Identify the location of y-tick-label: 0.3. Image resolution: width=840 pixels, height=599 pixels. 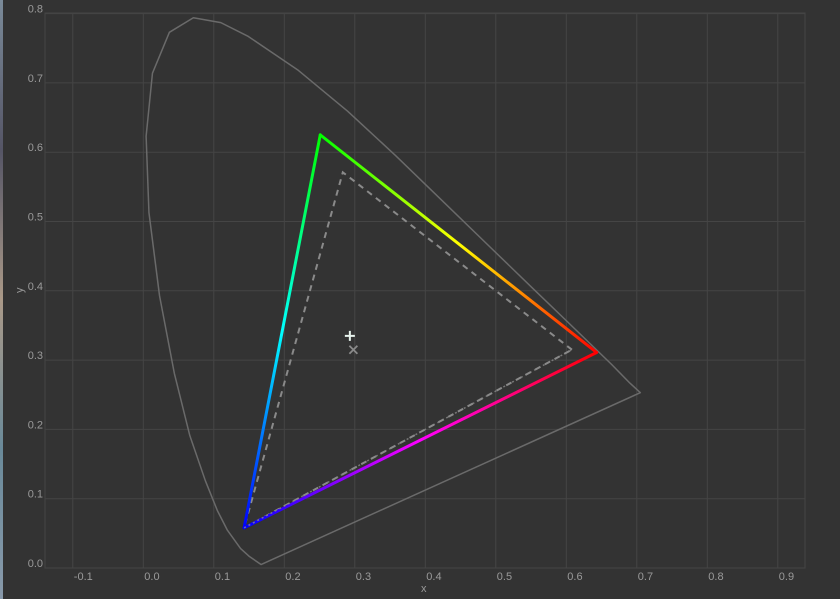
(35, 356).